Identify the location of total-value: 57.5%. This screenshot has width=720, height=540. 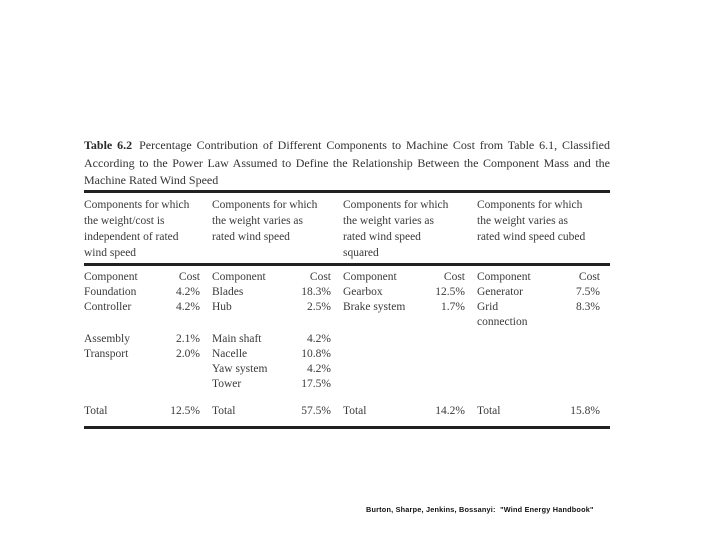
(316, 410).